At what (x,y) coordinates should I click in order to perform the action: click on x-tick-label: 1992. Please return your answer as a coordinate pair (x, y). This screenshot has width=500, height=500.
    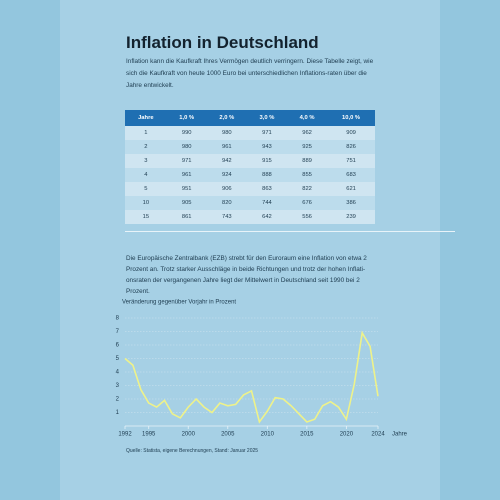
    Looking at the image, I should click on (125, 435).